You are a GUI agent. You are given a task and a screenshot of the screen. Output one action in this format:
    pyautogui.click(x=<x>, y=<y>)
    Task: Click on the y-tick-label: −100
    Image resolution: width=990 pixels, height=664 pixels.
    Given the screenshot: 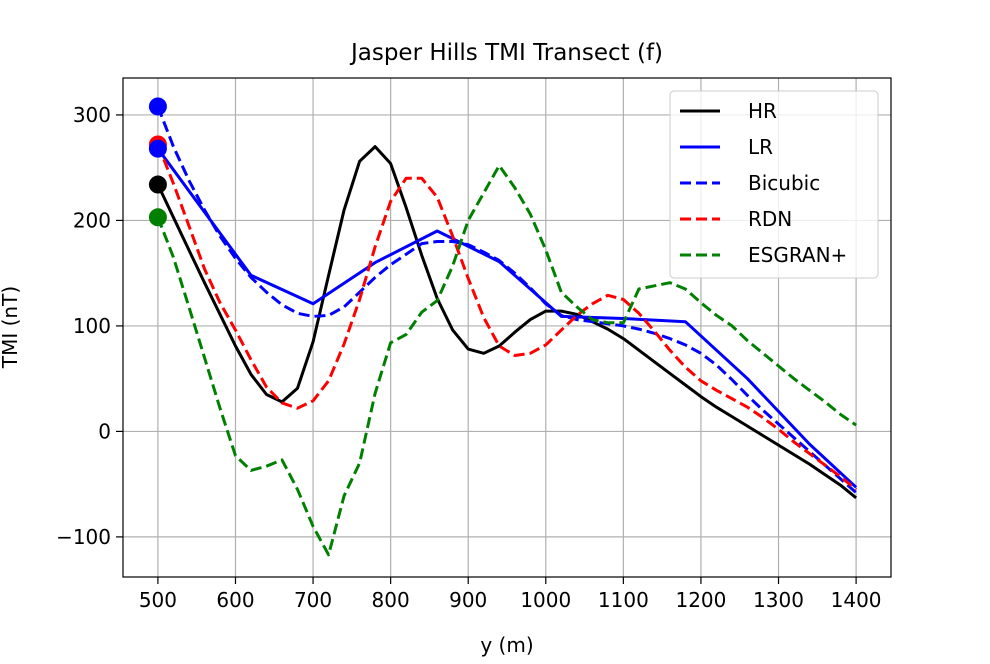 What is the action you would take?
    pyautogui.click(x=83, y=537)
    